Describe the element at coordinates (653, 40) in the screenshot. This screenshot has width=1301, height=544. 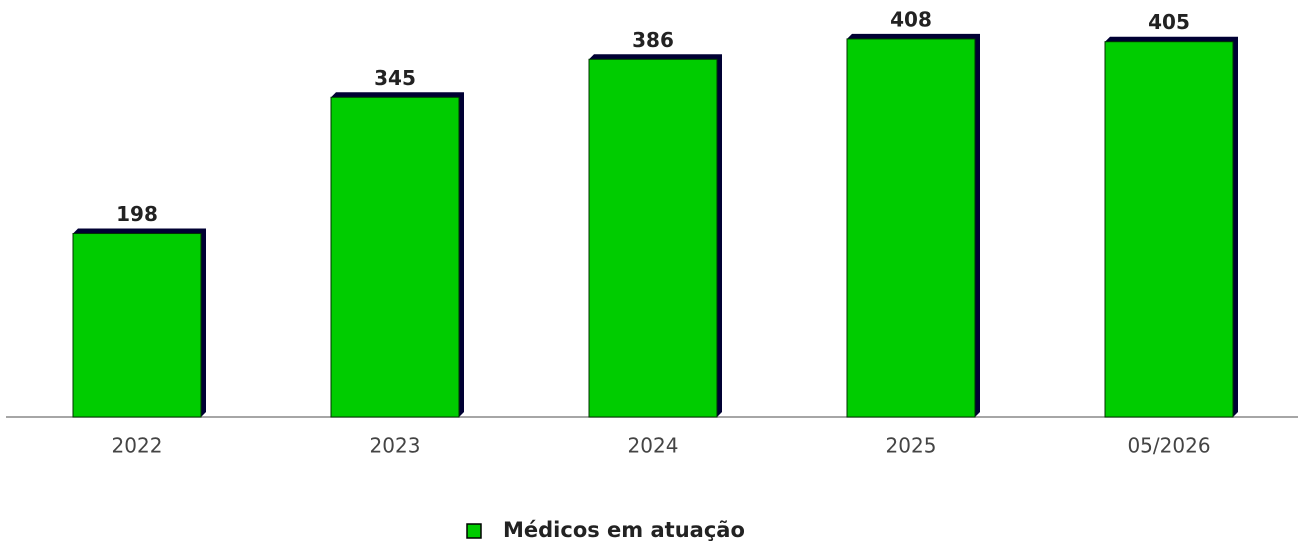
I see `value-label: 386` at that location.